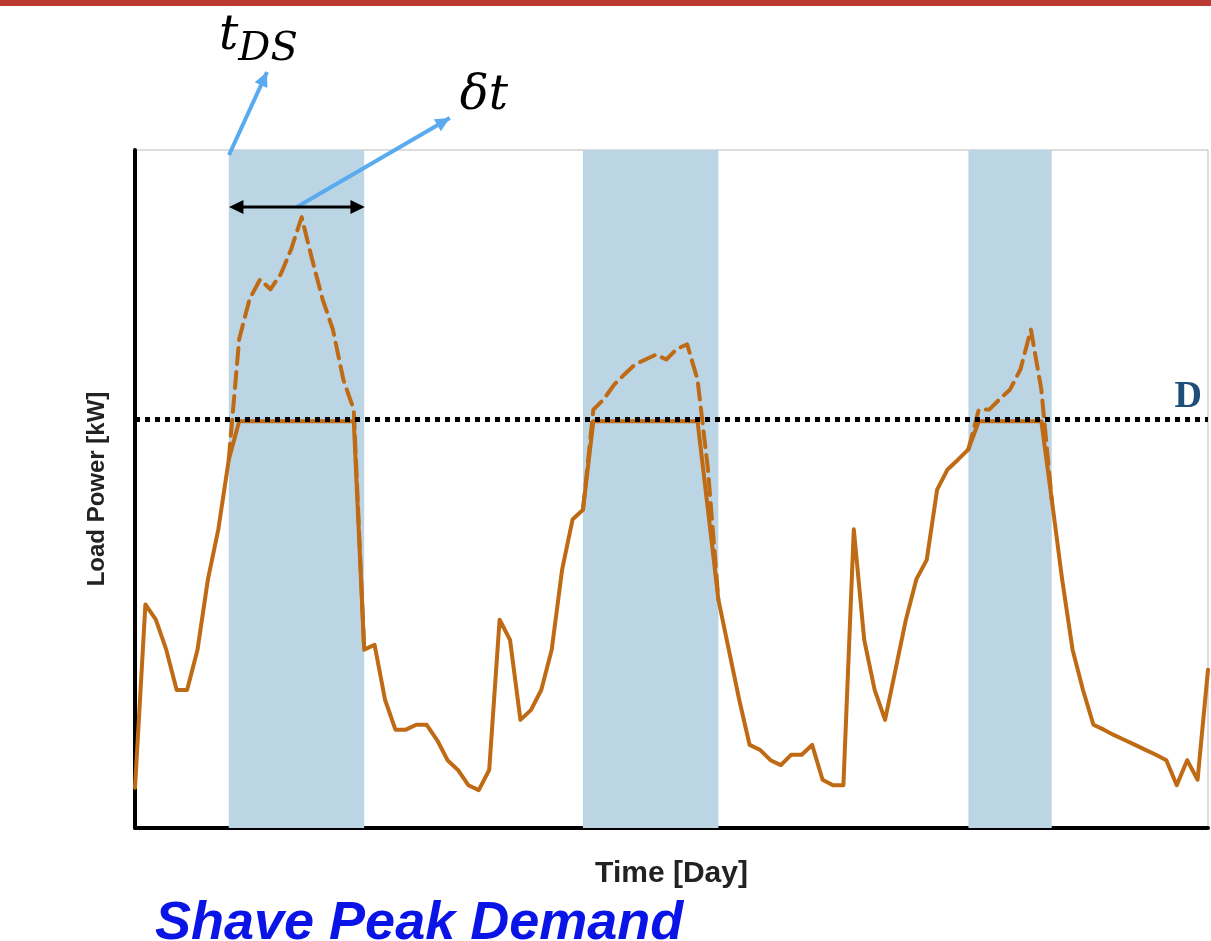  I want to click on y-axis-title: Load Power [kW], so click(95, 489).